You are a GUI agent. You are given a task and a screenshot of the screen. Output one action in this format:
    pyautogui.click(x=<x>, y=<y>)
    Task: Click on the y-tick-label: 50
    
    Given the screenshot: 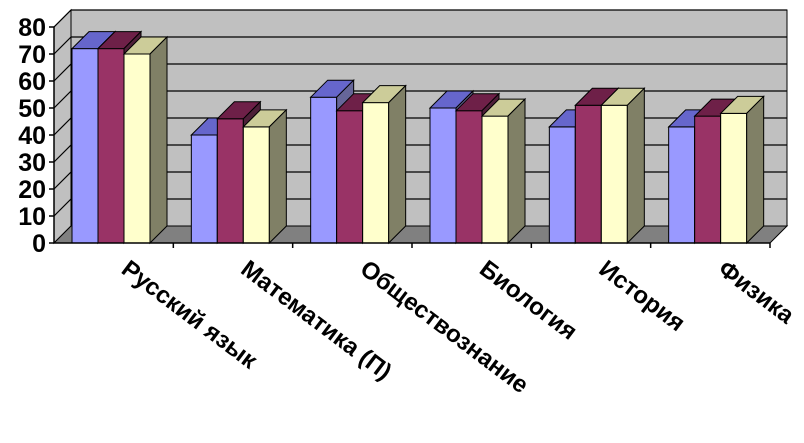 What is the action you would take?
    pyautogui.click(x=32, y=109)
    